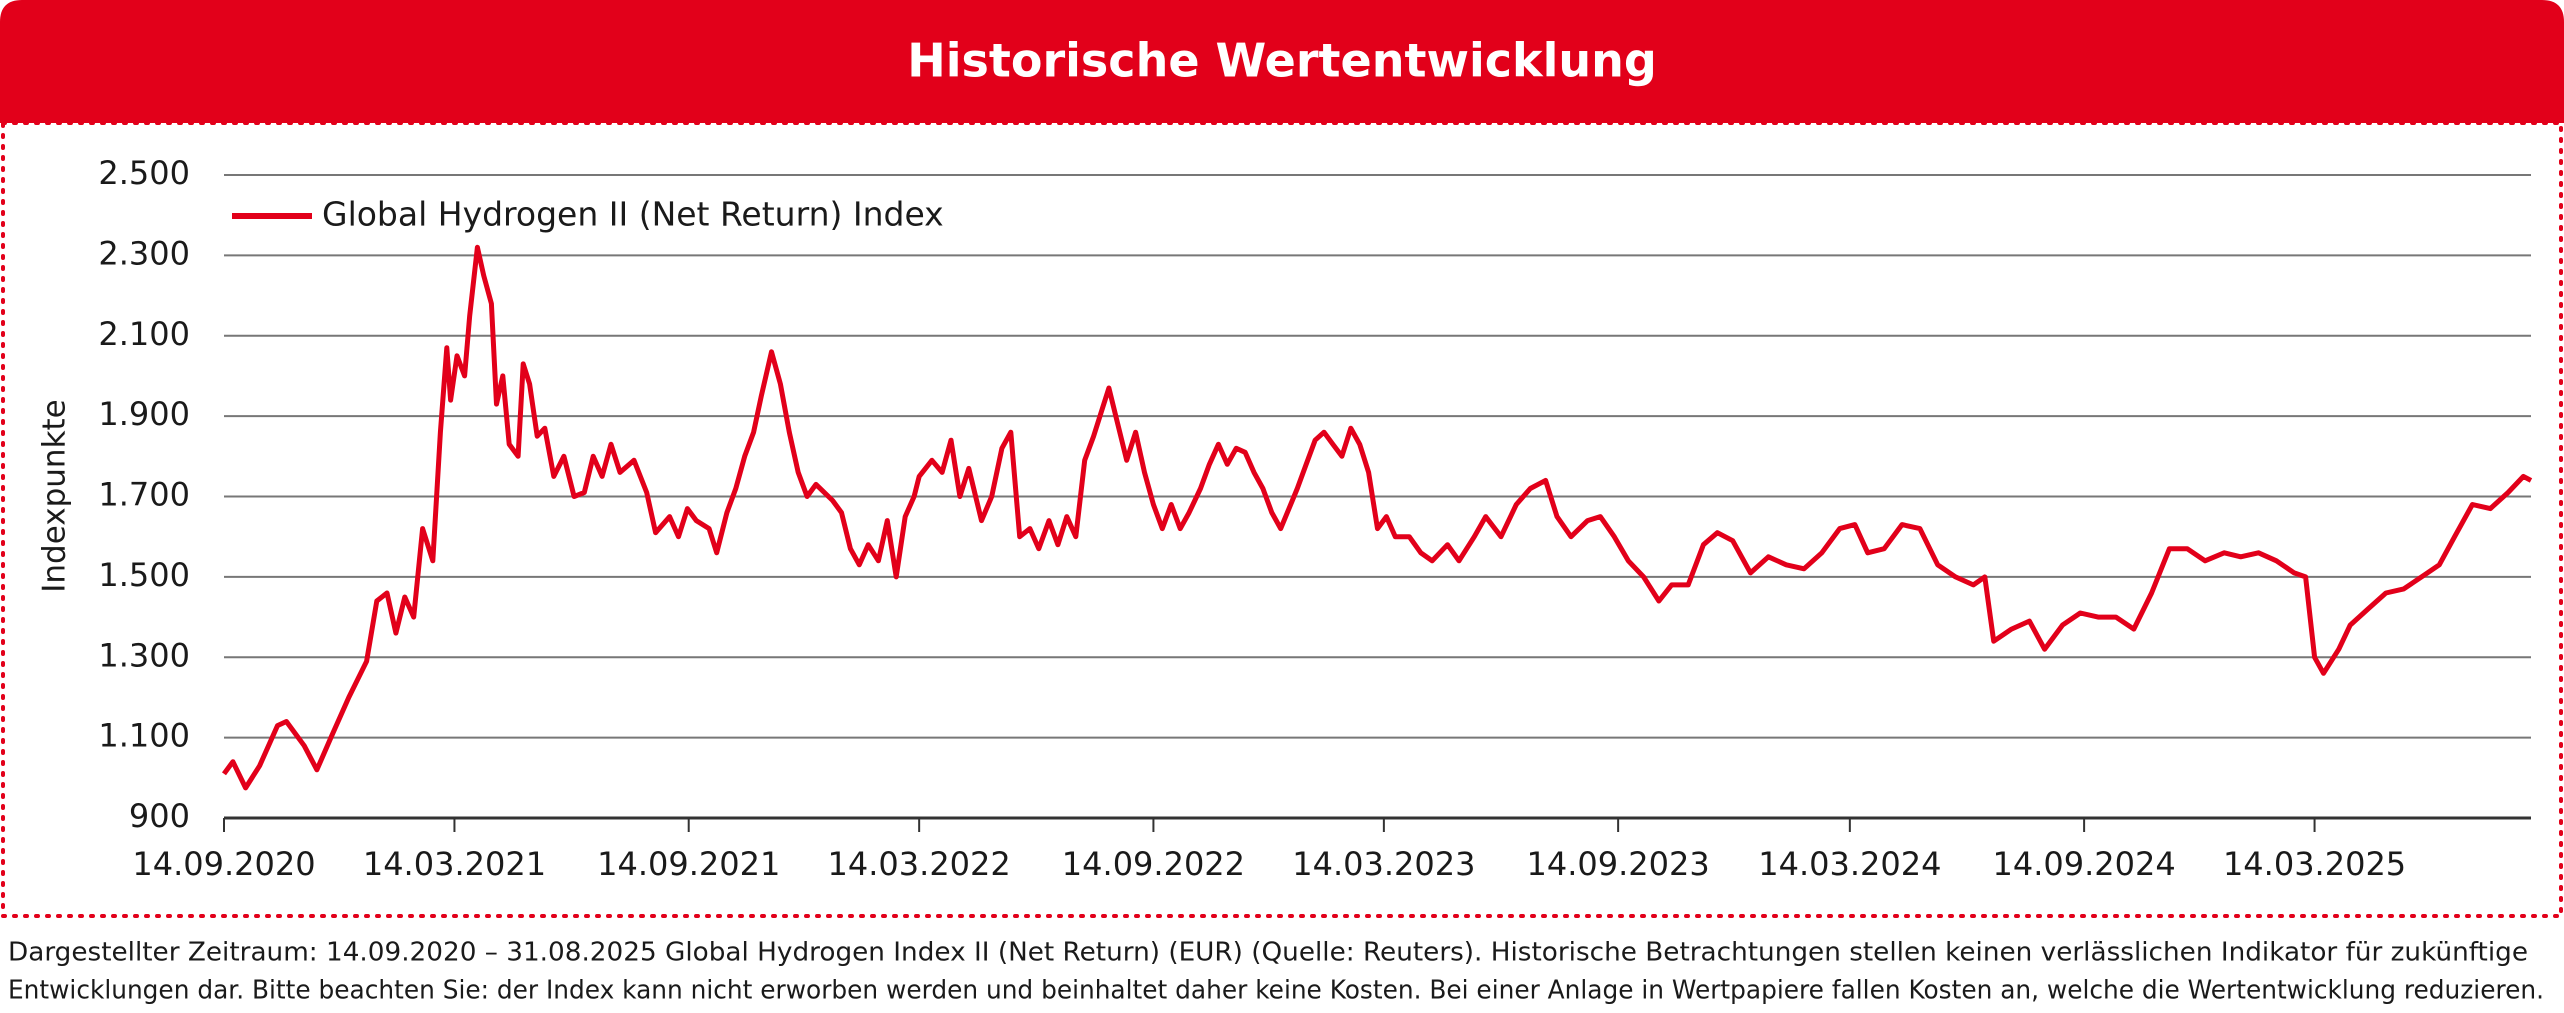 This screenshot has height=1013, width=2564. What do you see at coordinates (144, 736) in the screenshot?
I see `y-tick-label: 1.100` at bounding box center [144, 736].